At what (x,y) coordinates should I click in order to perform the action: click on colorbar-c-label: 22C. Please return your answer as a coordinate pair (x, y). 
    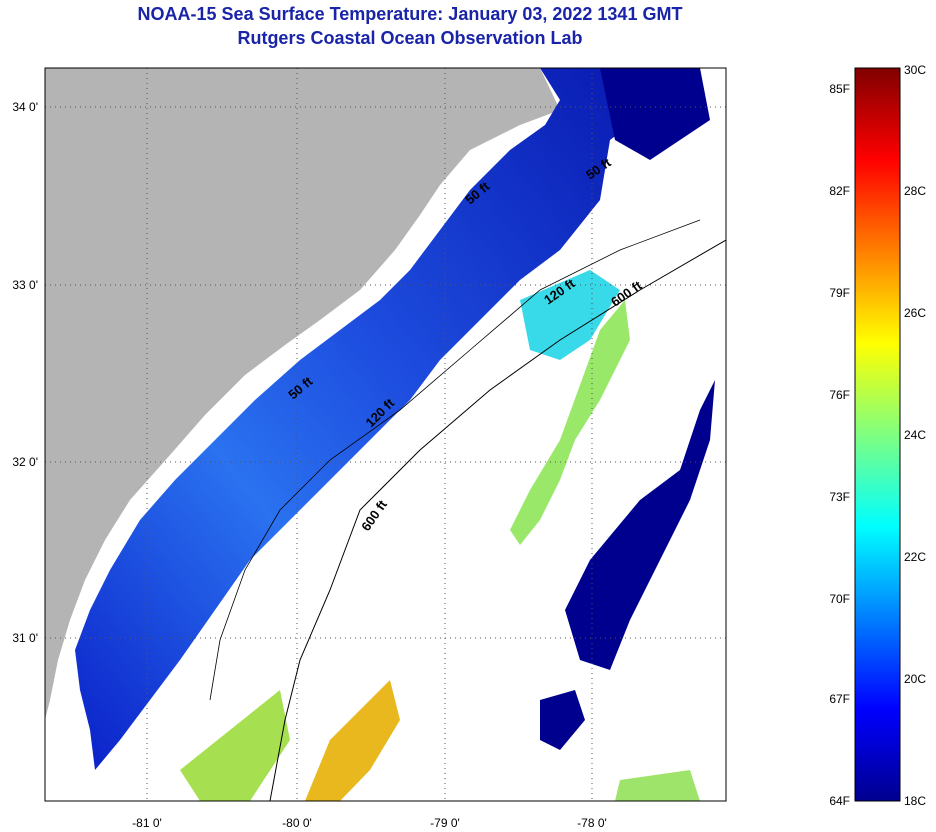
    Looking at the image, I should click on (915, 557).